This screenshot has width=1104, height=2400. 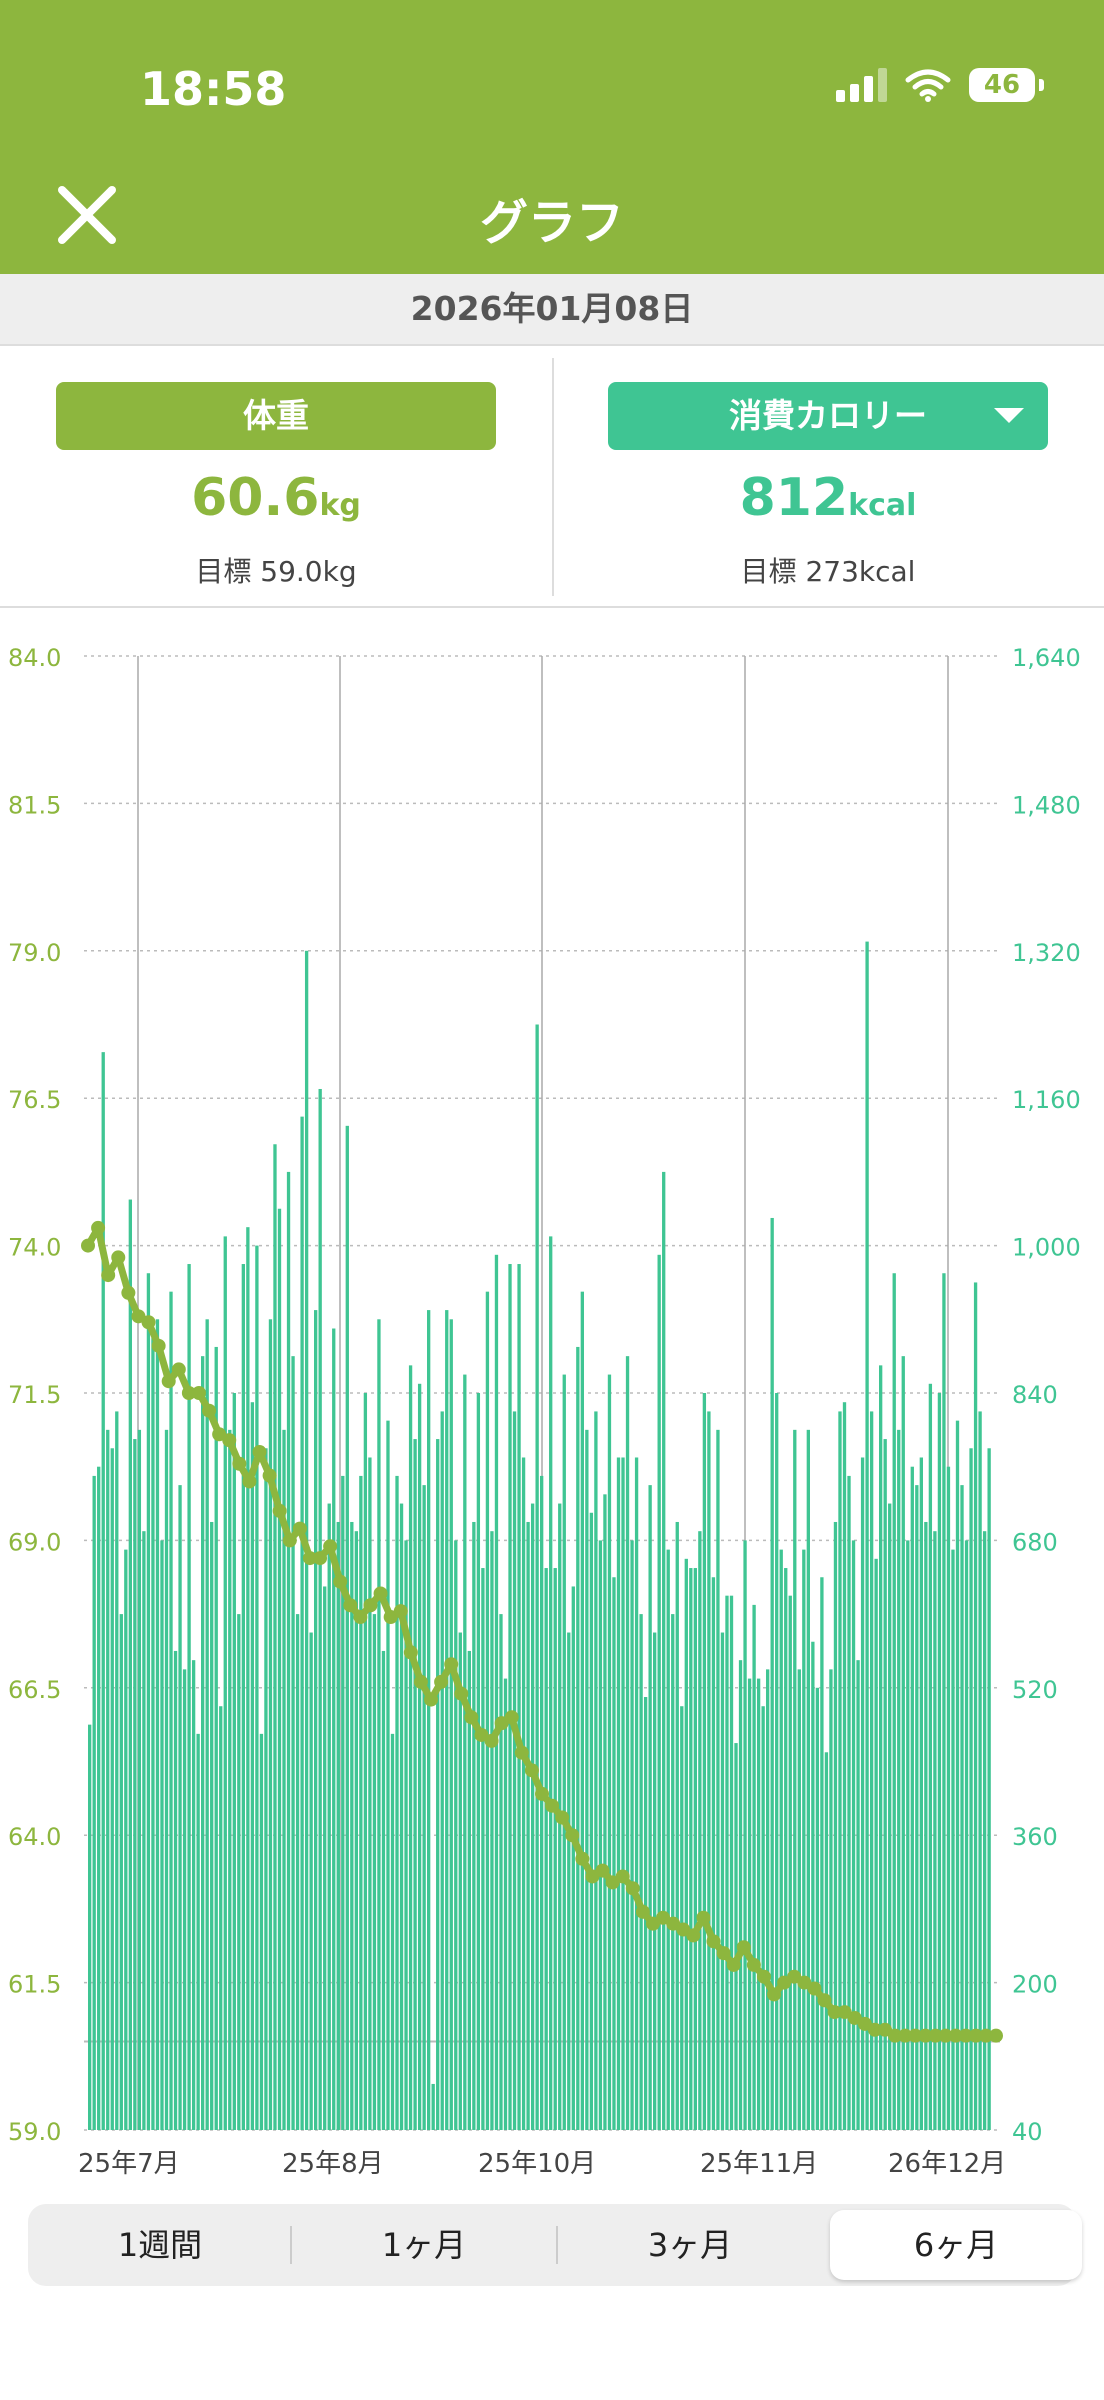 I want to click on right-tick-label: 1,480, so click(x=1046, y=805).